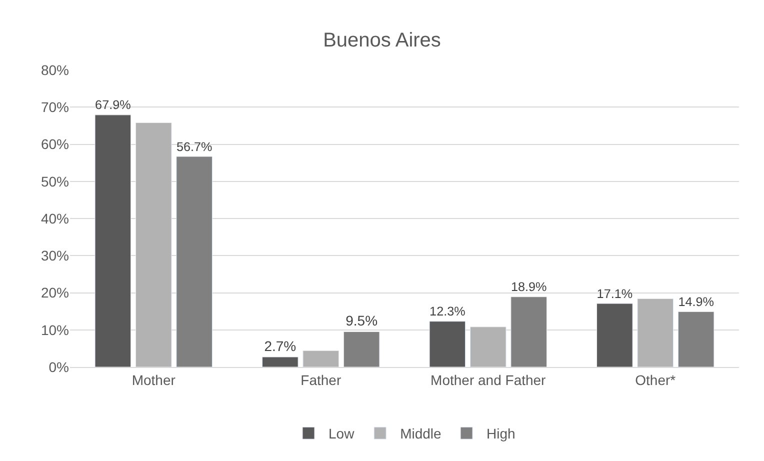 The image size is (764, 461). What do you see at coordinates (58, 366) in the screenshot?
I see `y-tick-label: 0%` at bounding box center [58, 366].